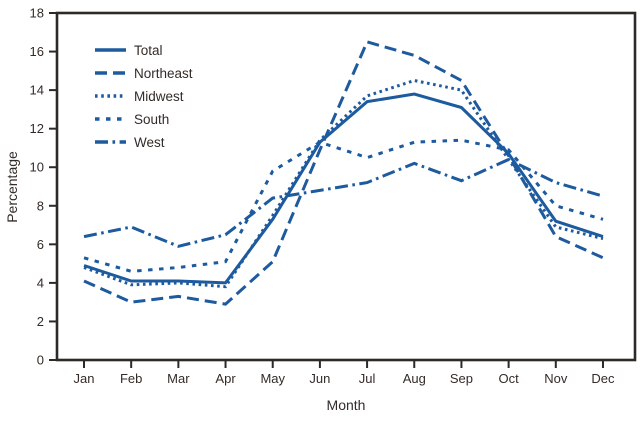 This screenshot has width=644, height=425. I want to click on x-axis-title: Month, so click(346, 405).